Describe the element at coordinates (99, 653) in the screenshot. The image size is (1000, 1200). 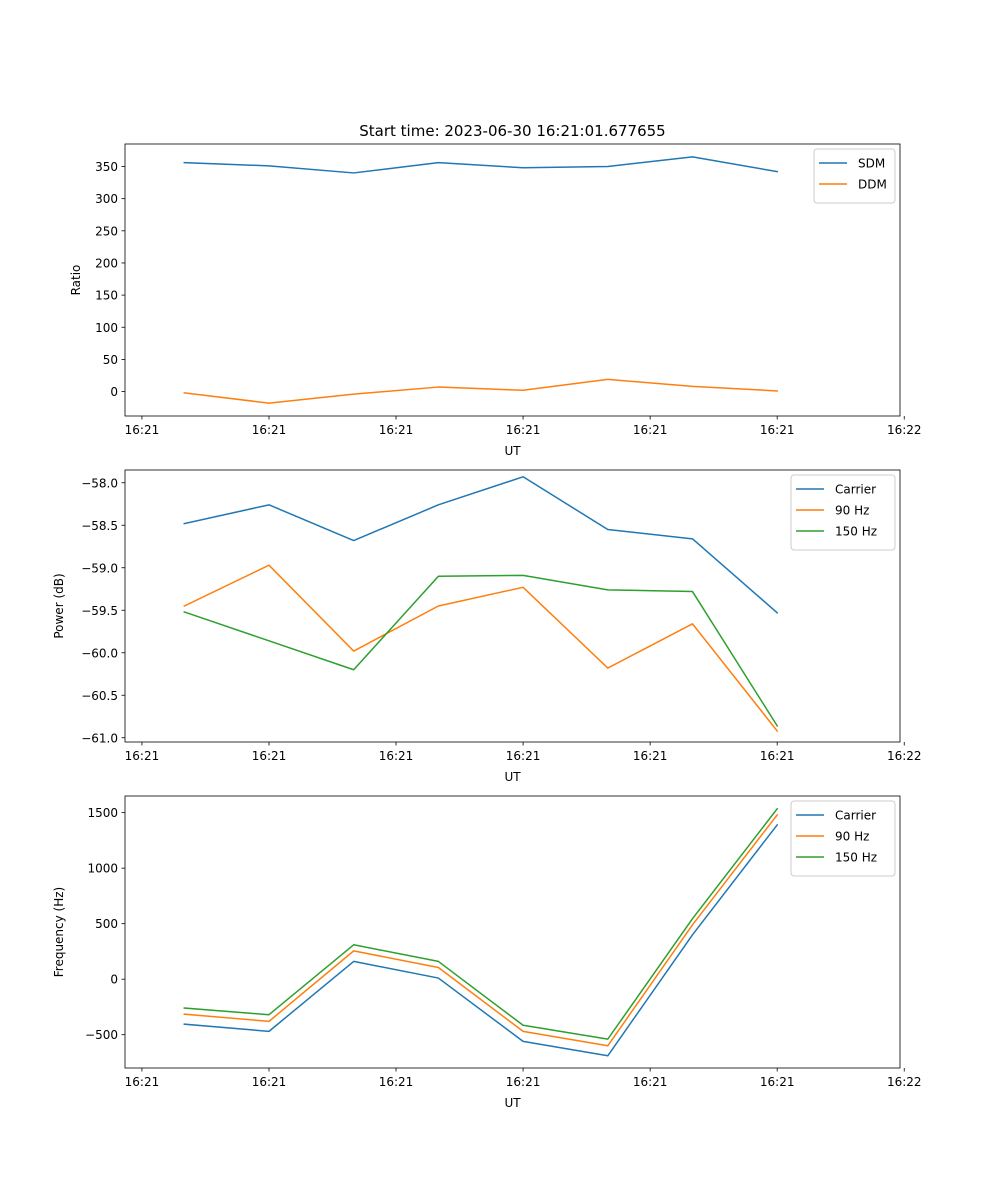
I see `y-tick-label: −60.0` at that location.